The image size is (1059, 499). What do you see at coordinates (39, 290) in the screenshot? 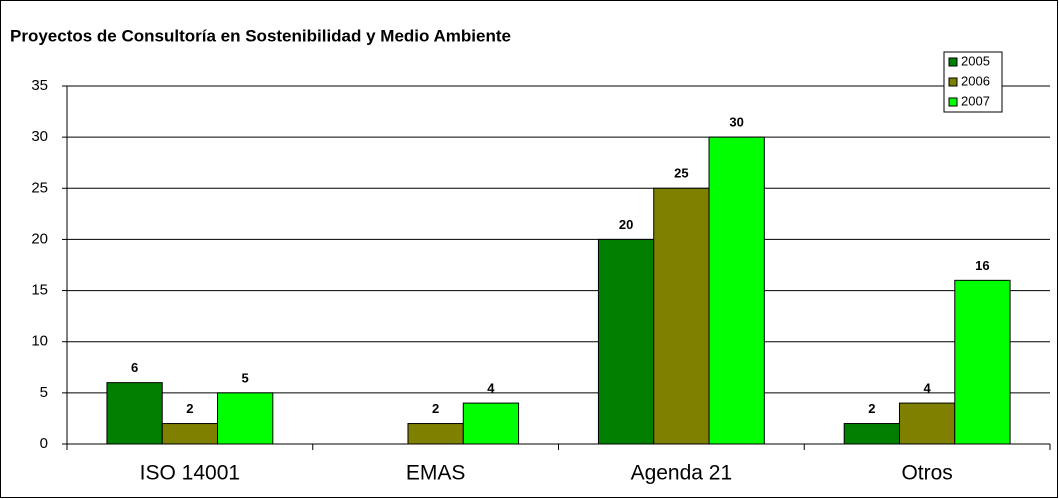
I see `y-tick-label: 15` at bounding box center [39, 290].